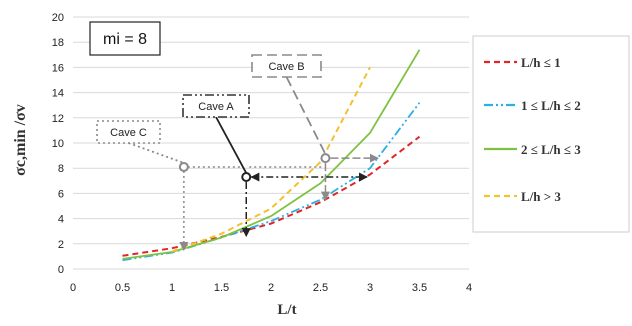 This screenshot has height=326, width=632. I want to click on cave-b-label: Cave B, so click(286, 67).